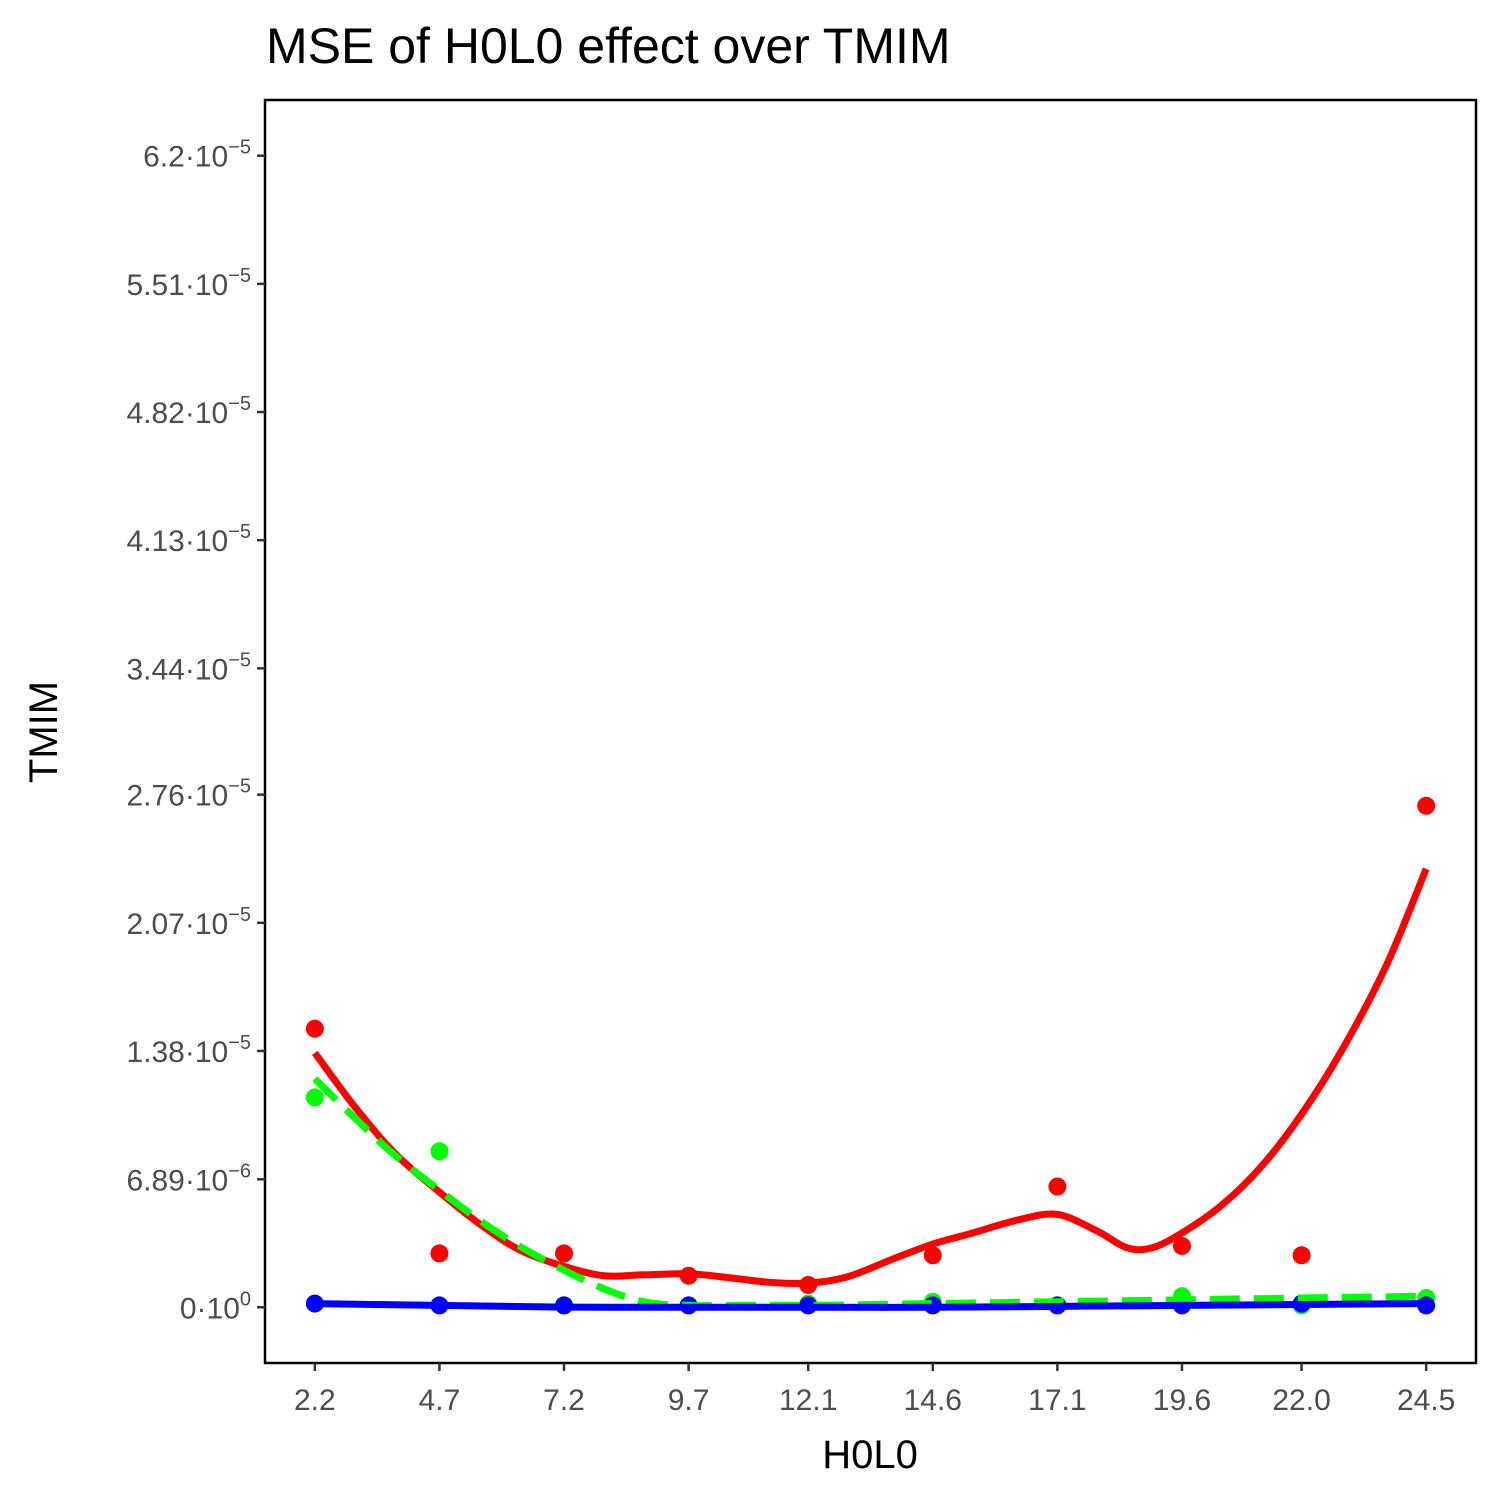  Describe the element at coordinates (808, 1400) in the screenshot. I see `x-tick-label: 12.1` at that location.